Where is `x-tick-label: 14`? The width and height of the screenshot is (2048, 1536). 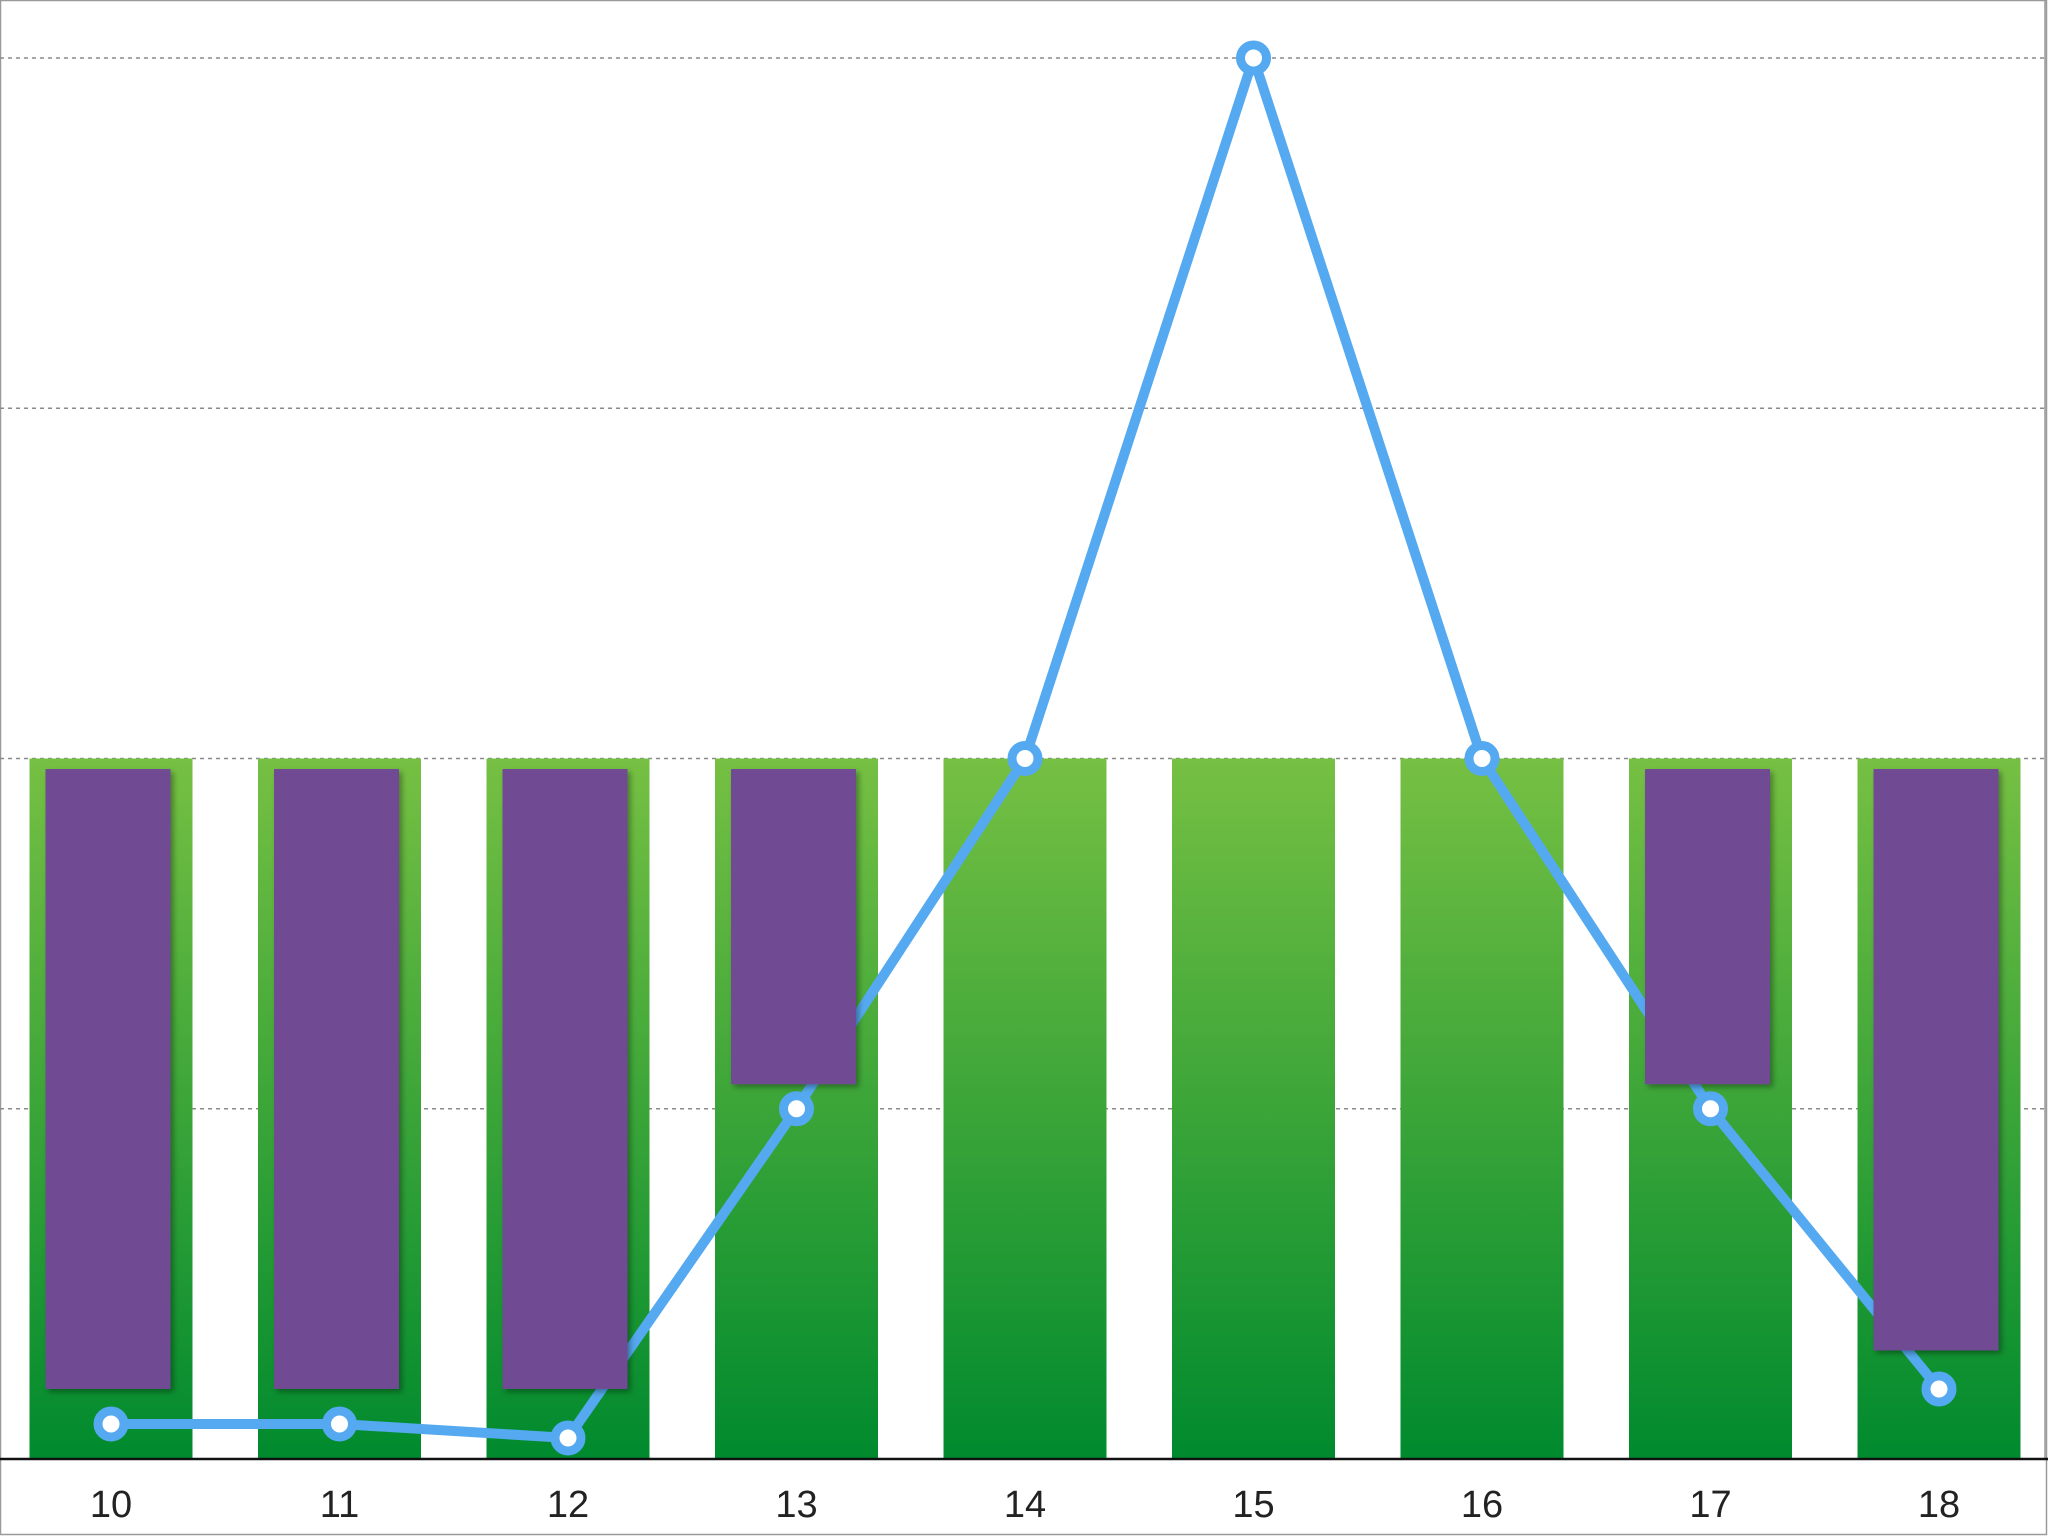 x-tick-label: 14 is located at coordinates (1025, 1505).